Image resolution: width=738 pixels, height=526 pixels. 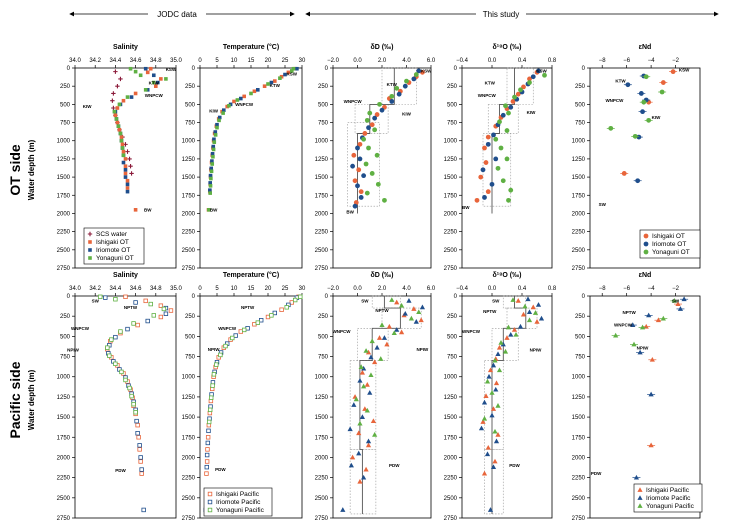 What do you see at coordinates (194, 69) in the screenshot?
I see `y-tick-label: 0` at bounding box center [194, 69].